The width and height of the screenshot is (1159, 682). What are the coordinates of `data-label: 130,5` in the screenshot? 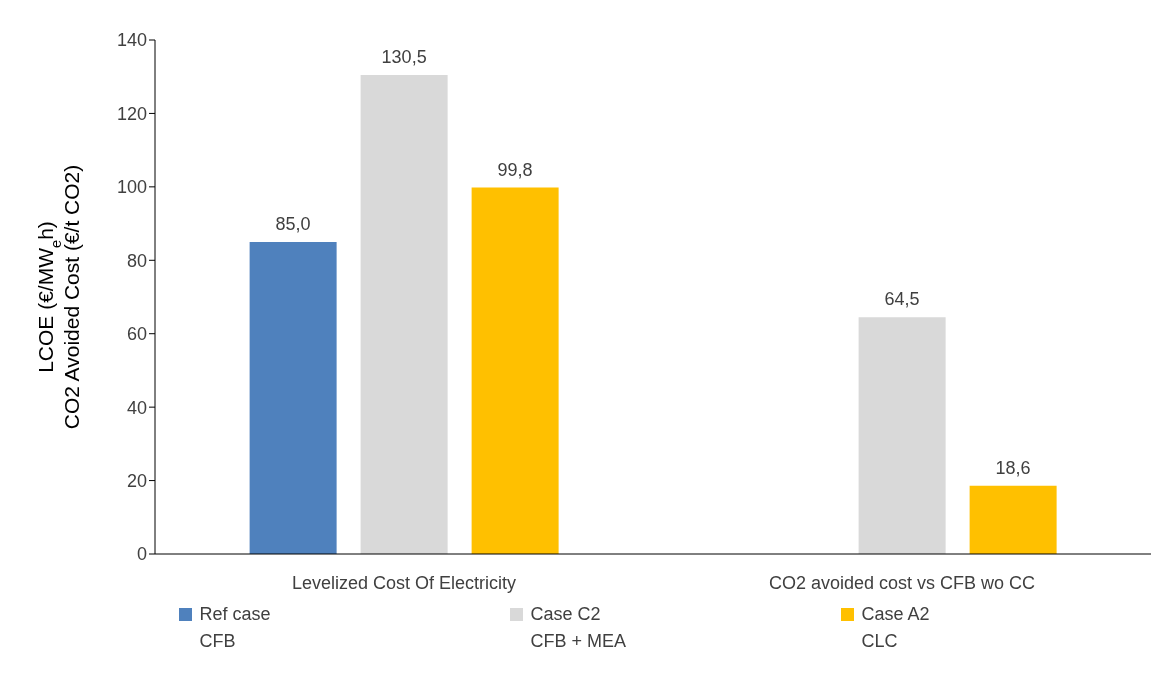 It's located at (404, 56).